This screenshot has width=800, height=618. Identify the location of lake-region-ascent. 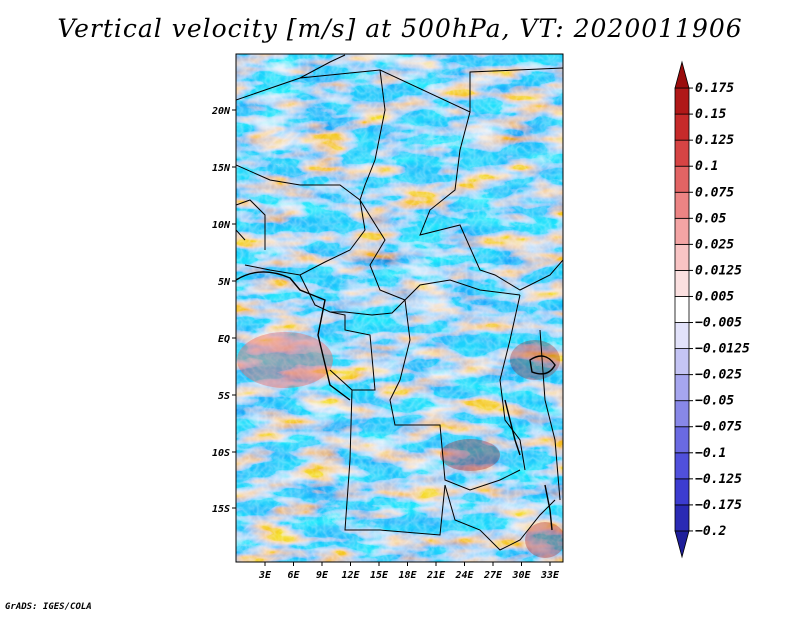
(470, 455).